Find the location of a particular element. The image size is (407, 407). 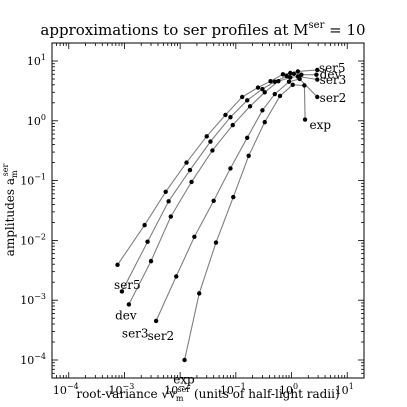

xlabel-tail: (units of half-light radii) is located at coordinates (265, 394).